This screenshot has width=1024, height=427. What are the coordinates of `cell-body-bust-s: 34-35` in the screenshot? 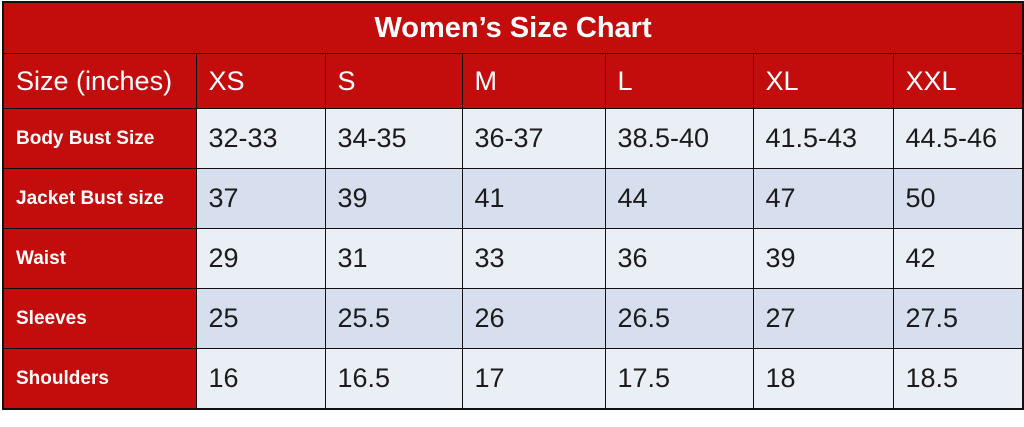 It's located at (393, 138).